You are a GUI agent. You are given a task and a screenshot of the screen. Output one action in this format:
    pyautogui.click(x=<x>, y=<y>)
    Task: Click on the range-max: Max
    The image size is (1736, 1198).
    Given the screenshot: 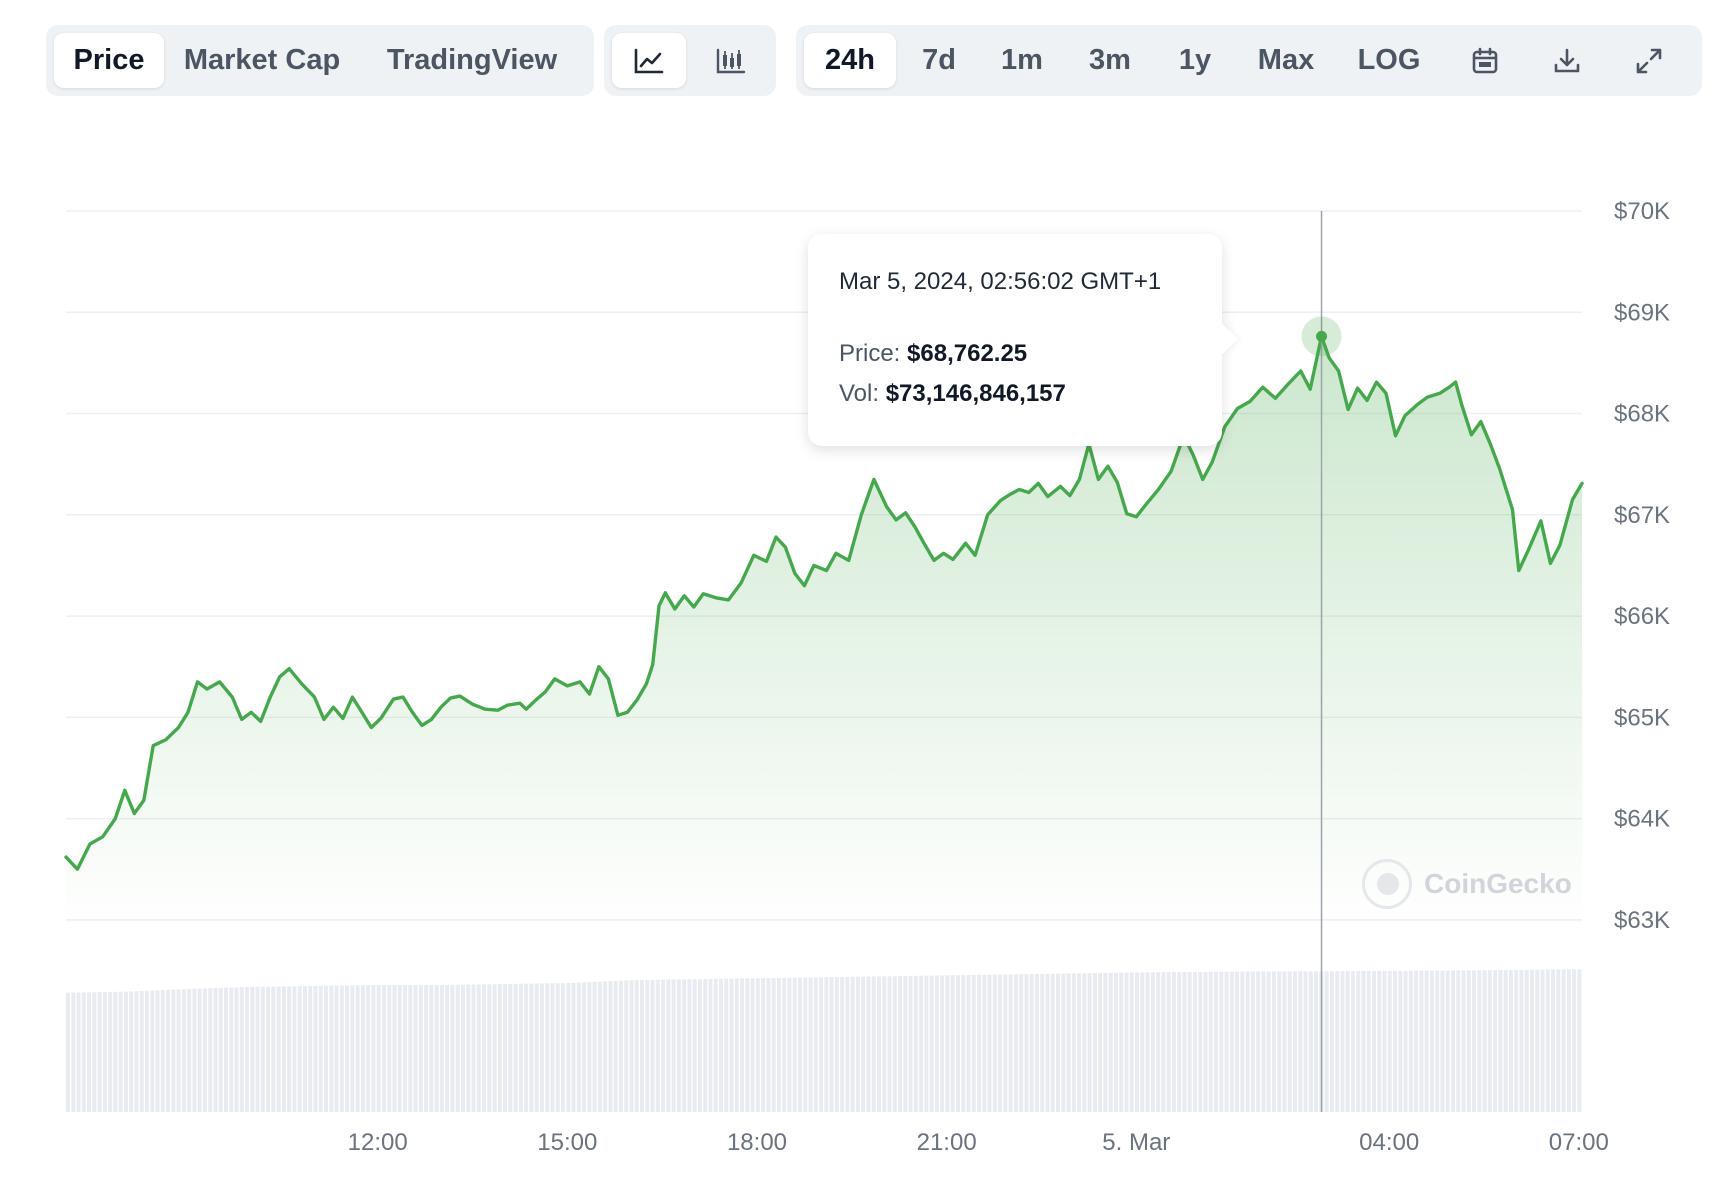 What is the action you would take?
    pyautogui.click(x=1286, y=60)
    